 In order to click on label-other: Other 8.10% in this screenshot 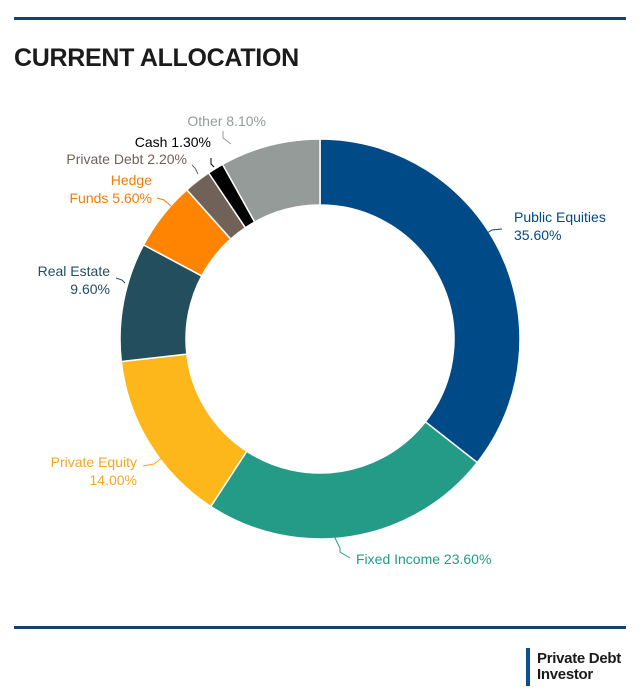, I will do `click(226, 121)`.